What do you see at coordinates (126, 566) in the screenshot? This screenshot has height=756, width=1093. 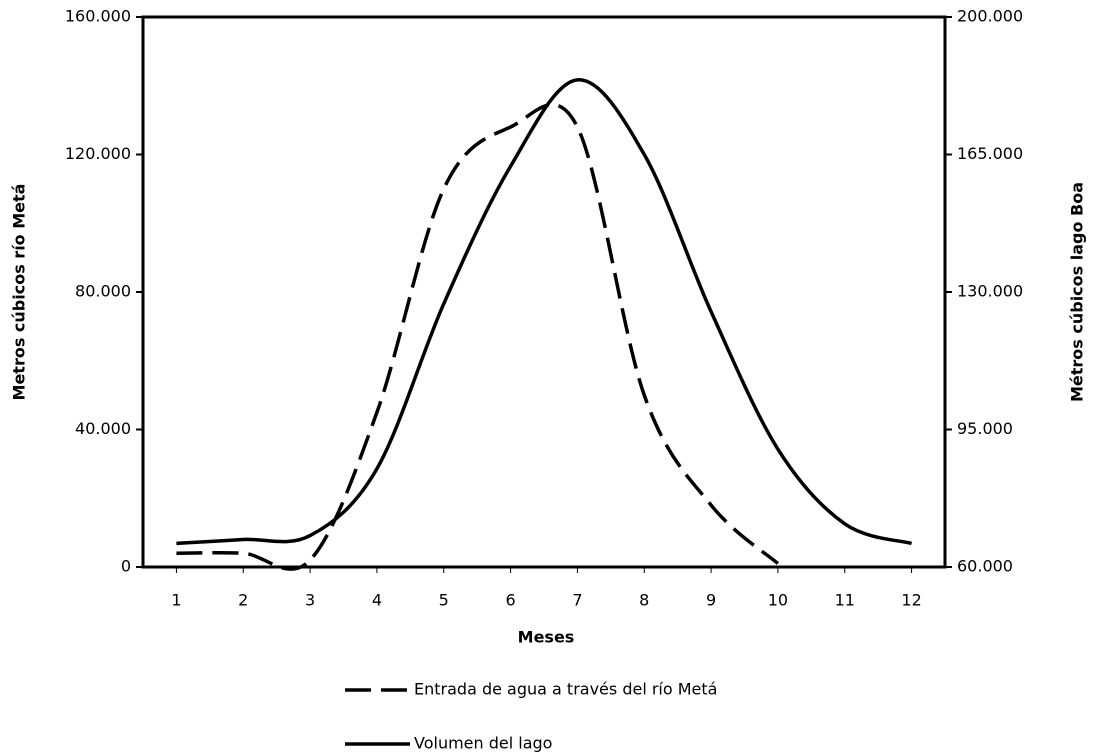 I see `y-tick-label: 0` at bounding box center [126, 566].